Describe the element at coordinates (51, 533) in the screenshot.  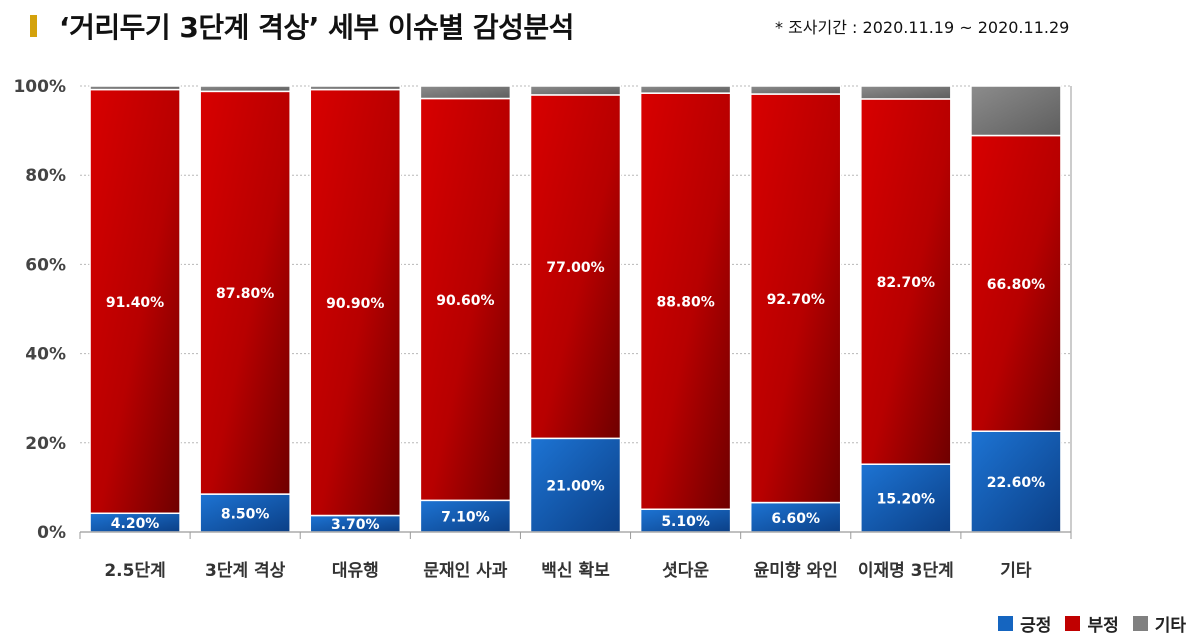
I see `y-tick-label: 0%` at that location.